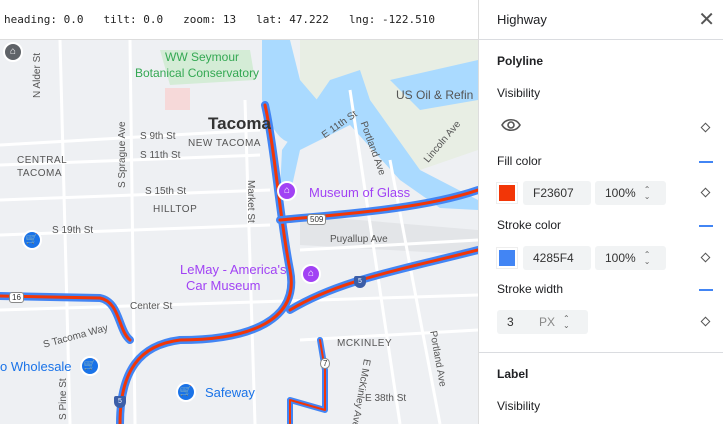  I want to click on poi-pin-icon: ⌂, so click(13, 52).